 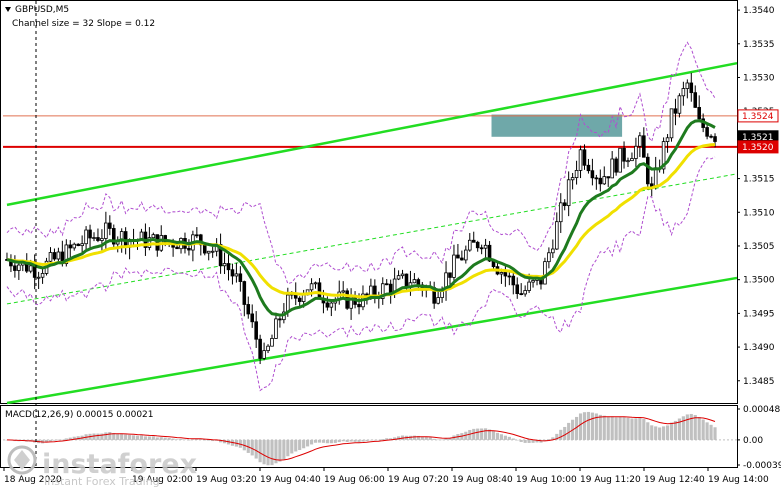 I want to click on indicator-note: Channel size = 32 Slope = 0.12, so click(x=83, y=24).